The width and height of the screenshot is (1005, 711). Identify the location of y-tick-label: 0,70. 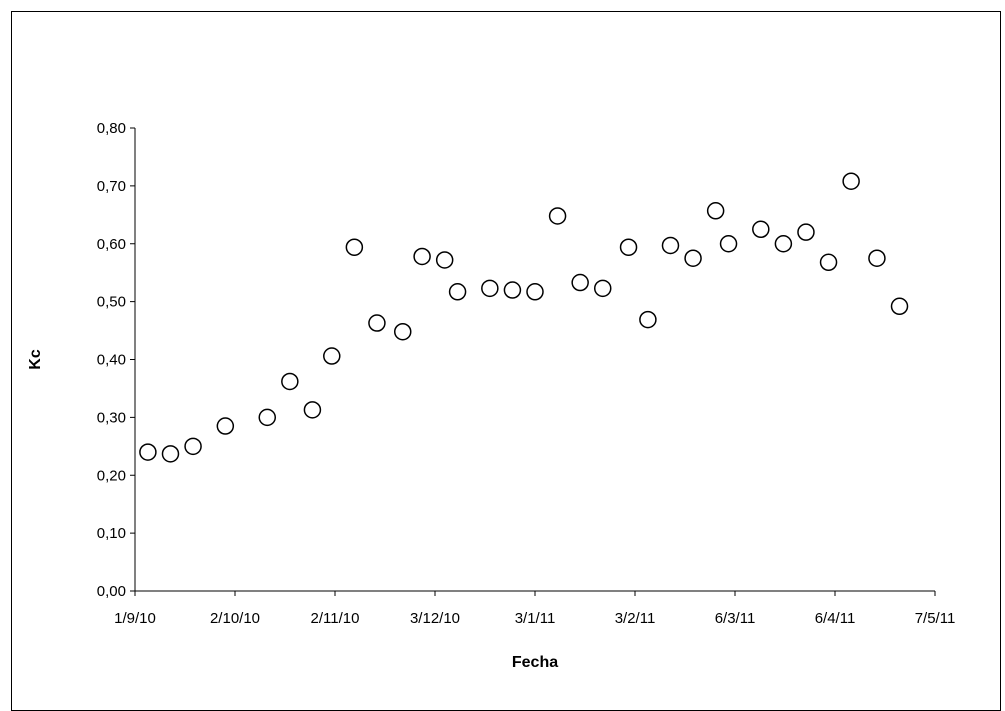
(111, 186).